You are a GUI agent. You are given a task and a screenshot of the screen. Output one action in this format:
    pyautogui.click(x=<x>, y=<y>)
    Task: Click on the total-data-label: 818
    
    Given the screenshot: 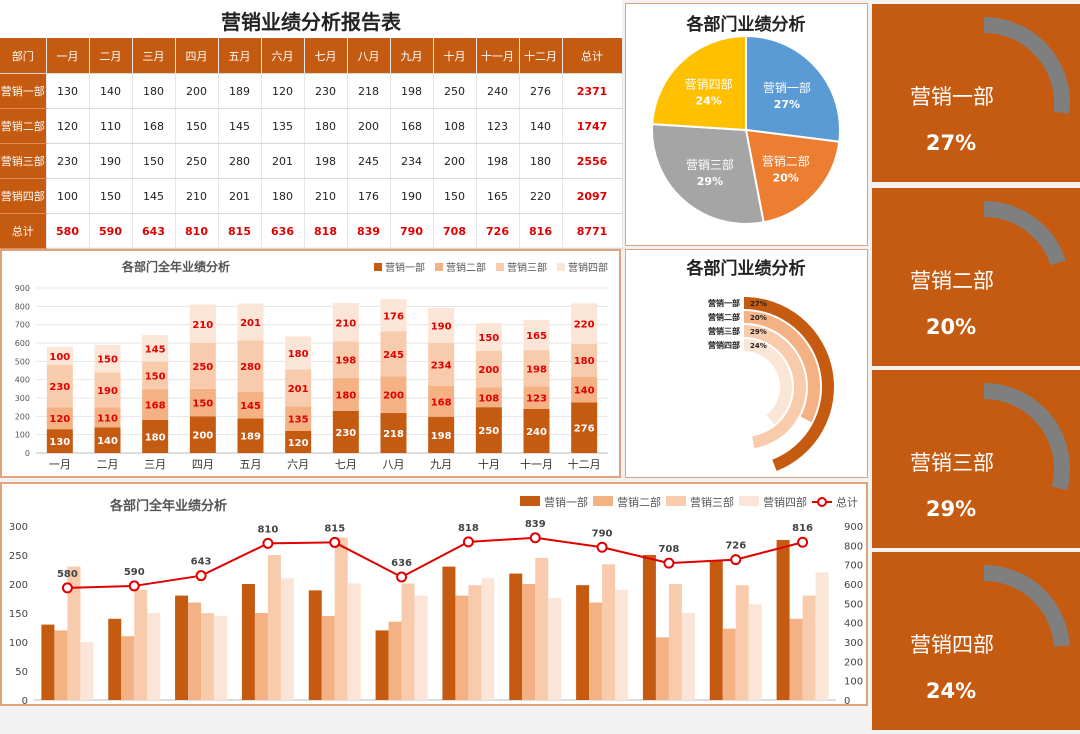 What is the action you would take?
    pyautogui.click(x=468, y=528)
    